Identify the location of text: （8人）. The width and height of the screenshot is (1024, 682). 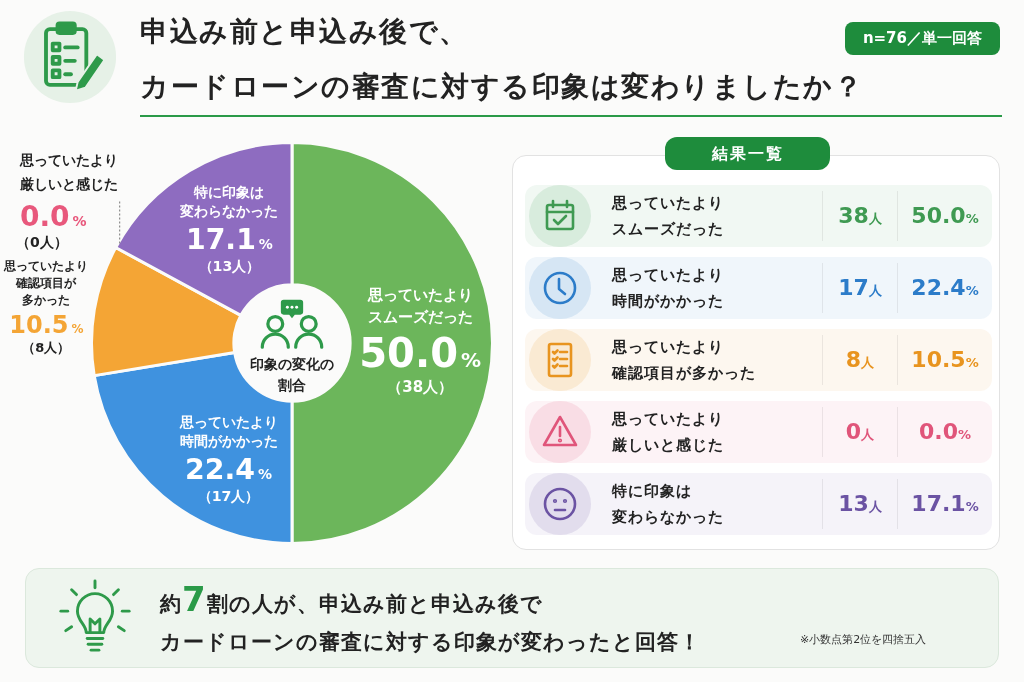
(46, 348).